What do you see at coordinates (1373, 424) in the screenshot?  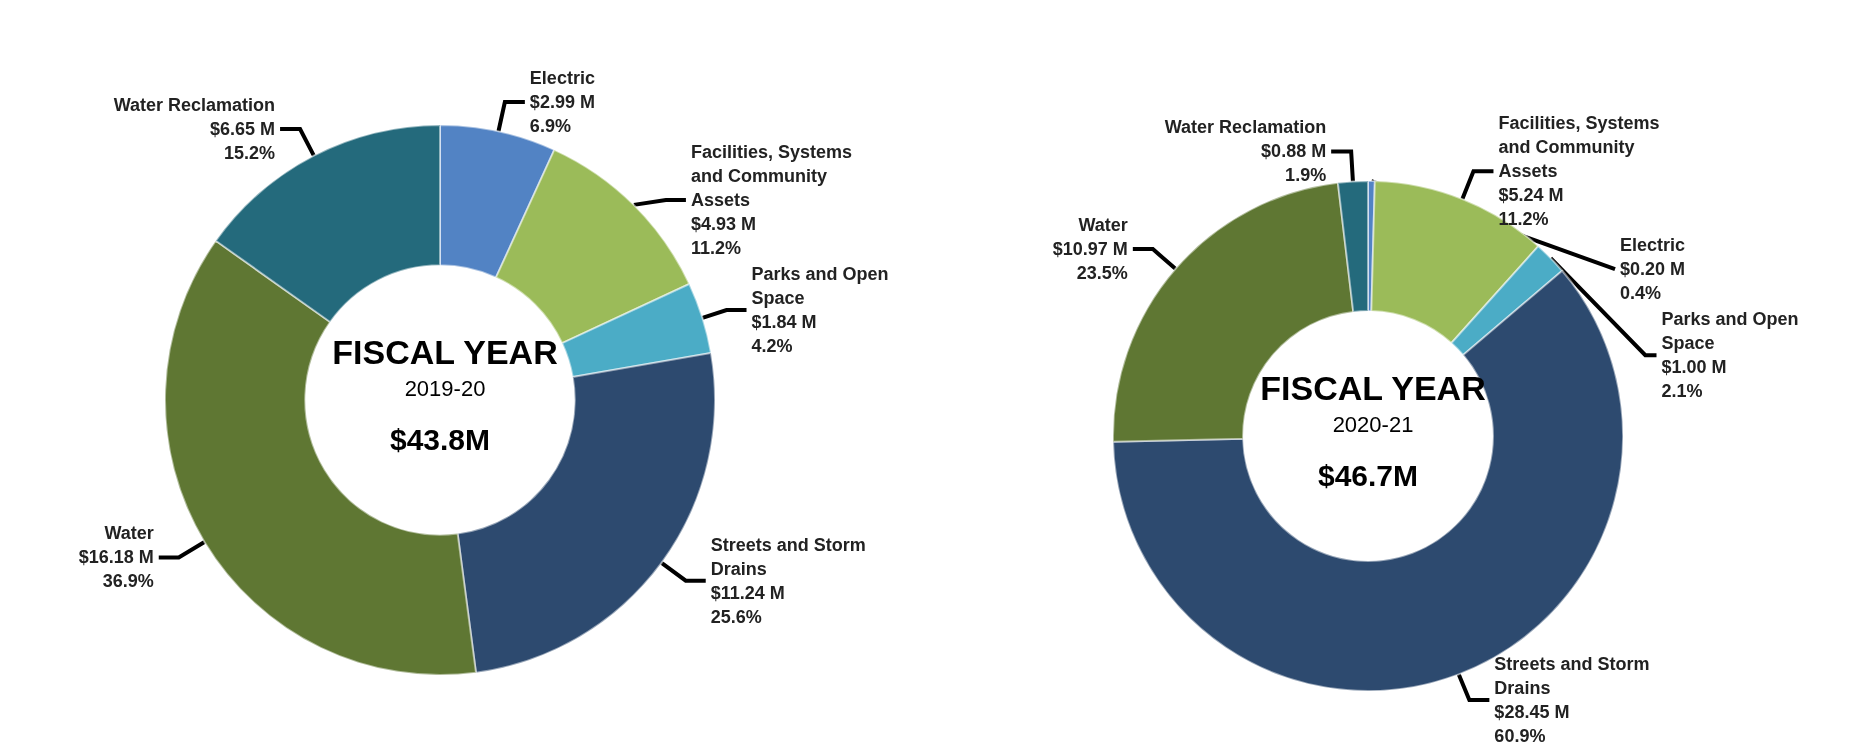 I see `text: 2020-21` at bounding box center [1373, 424].